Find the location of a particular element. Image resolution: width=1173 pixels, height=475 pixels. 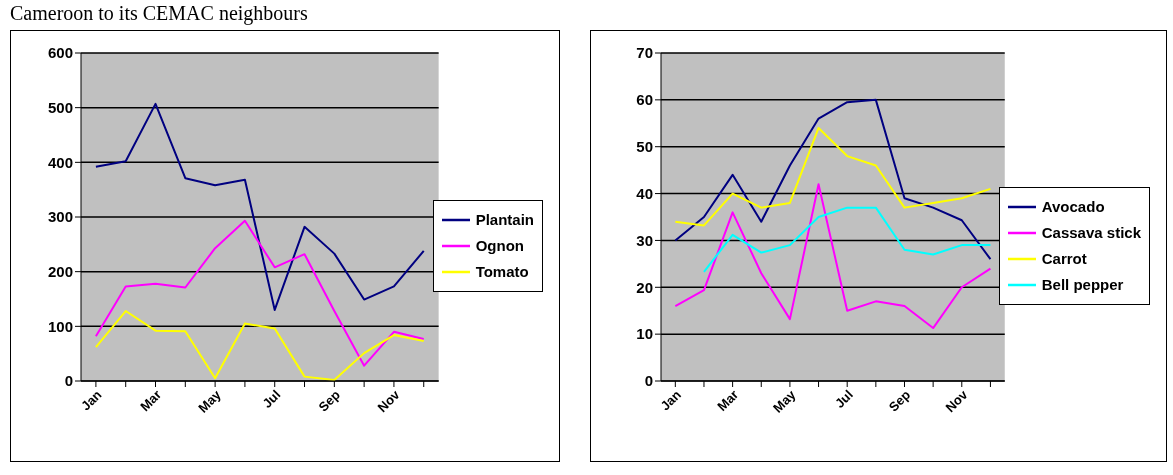

y-tick-label: 40 is located at coordinates (644, 193).